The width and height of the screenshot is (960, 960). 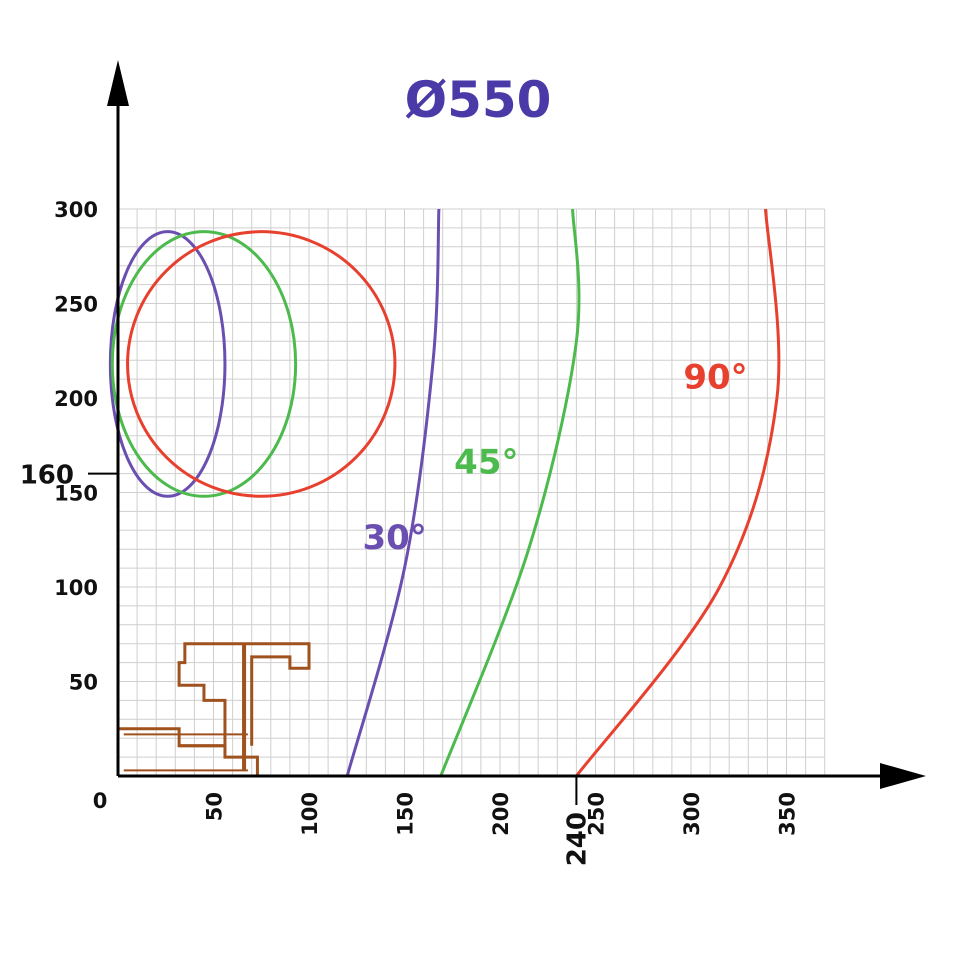 I want to click on x-marker-label: 240, so click(x=577, y=839).